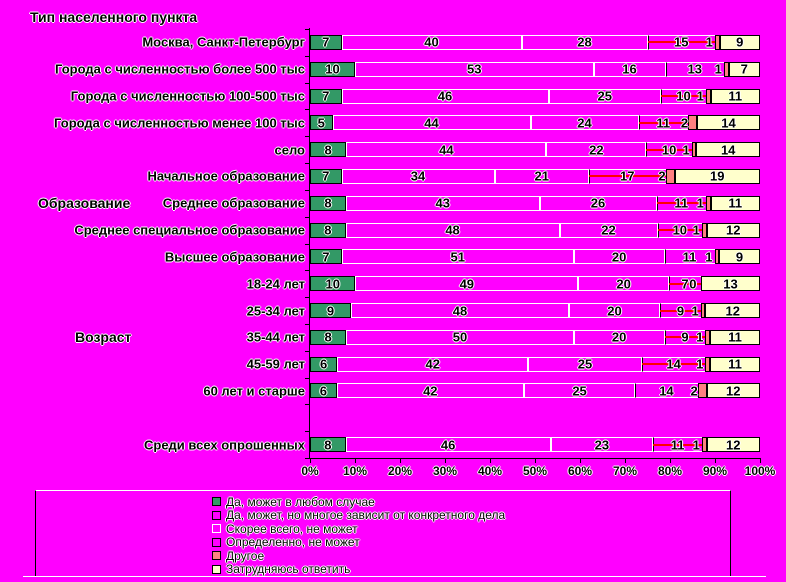 Image resolution: width=786 pixels, height=582 pixels. What do you see at coordinates (323, 391) in the screenshot?
I see `value-label: 6` at bounding box center [323, 391].